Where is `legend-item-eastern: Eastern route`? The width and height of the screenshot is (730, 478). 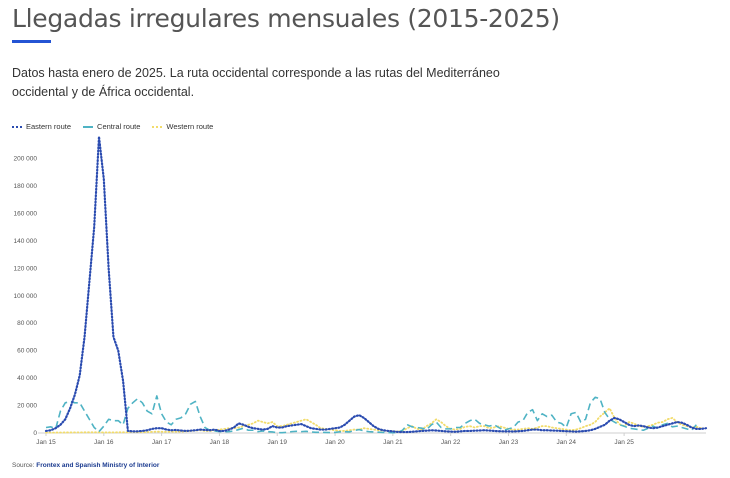 legend-item-eastern: Eastern route is located at coordinates (41, 126).